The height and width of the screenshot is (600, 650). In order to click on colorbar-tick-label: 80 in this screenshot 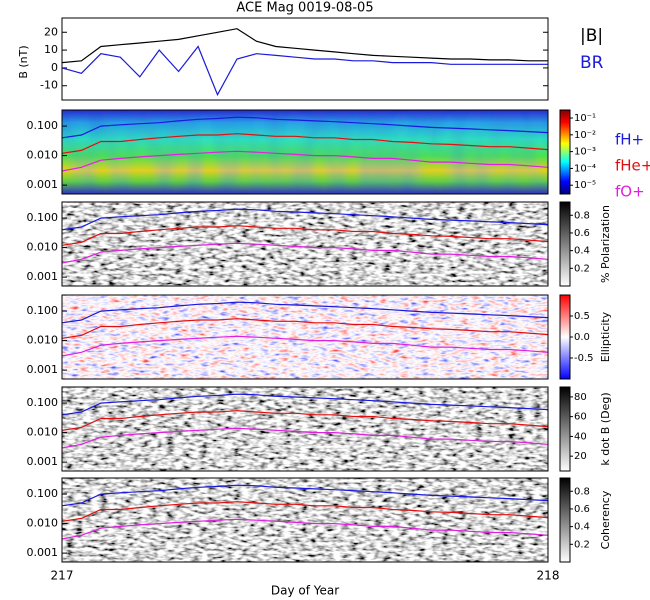, I will do `click(580, 397)`.